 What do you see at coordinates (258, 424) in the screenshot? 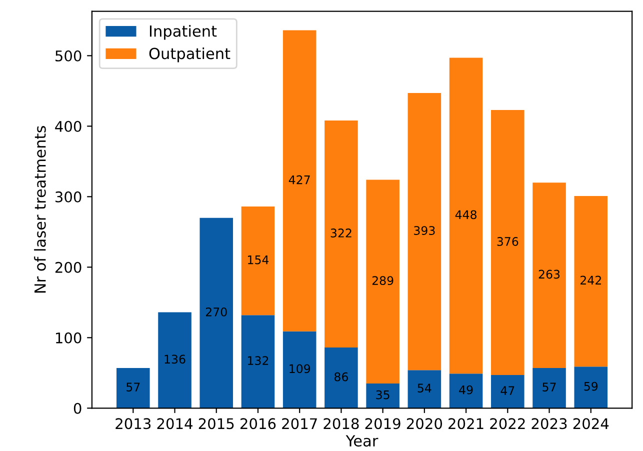
I see `x-tick-label: 2016` at bounding box center [258, 424].